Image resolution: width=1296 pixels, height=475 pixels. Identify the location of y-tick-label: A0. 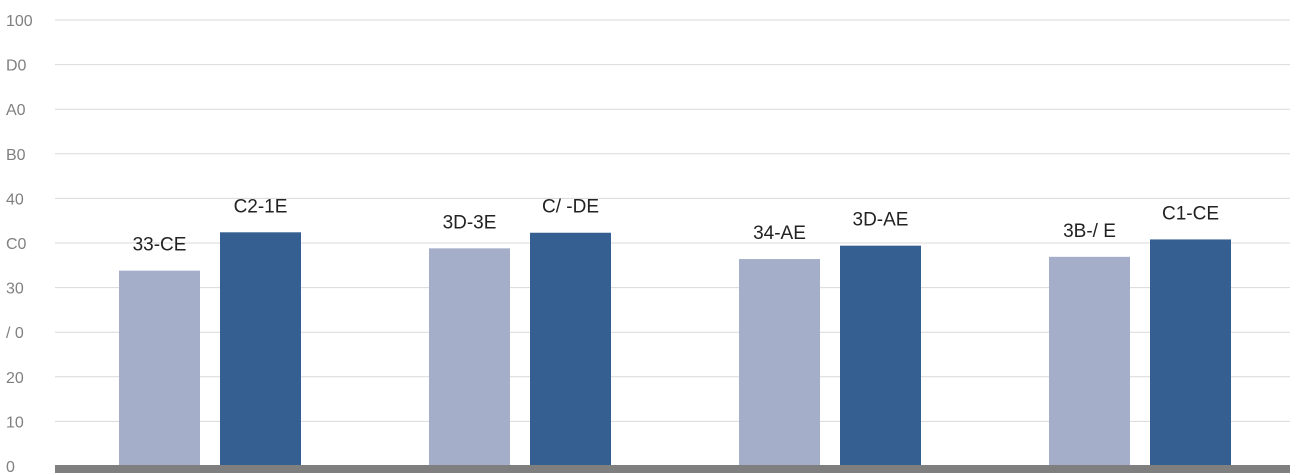
(16, 110).